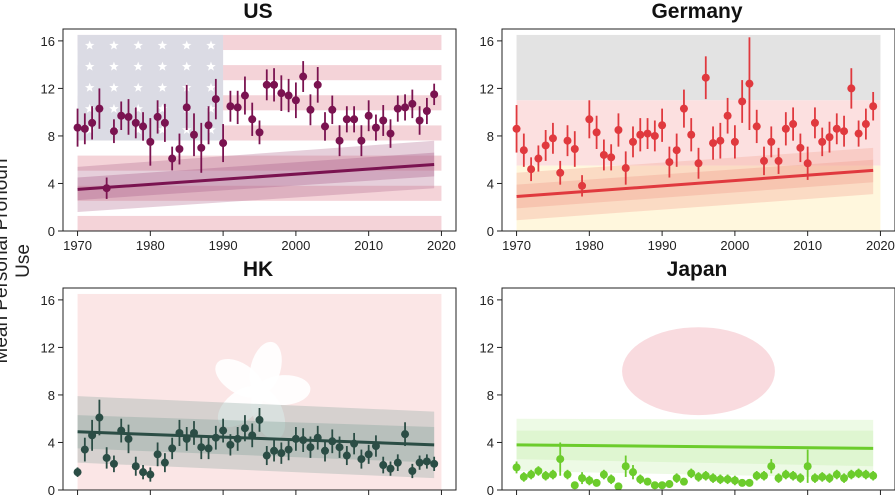  What do you see at coordinates (295, 245) in the screenshot?
I see `x-tick-label: 2000` at bounding box center [295, 245].